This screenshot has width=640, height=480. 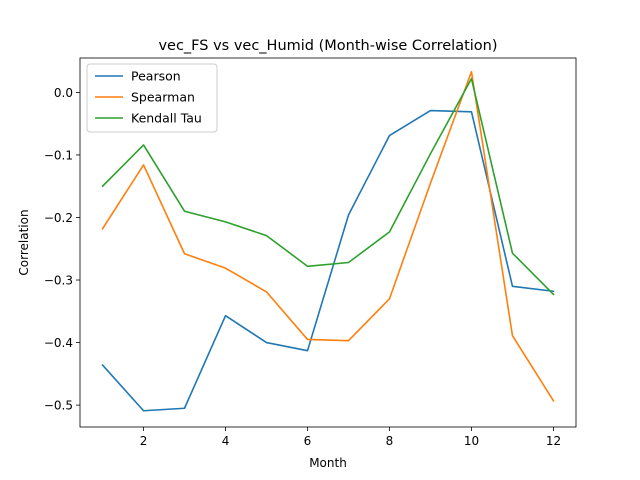 What do you see at coordinates (62, 249) in the screenshot?
I see `y-axis-ticks: 0.0 −0.1 −0.2 −0.3 −0.4 −0.5` at bounding box center [62, 249].